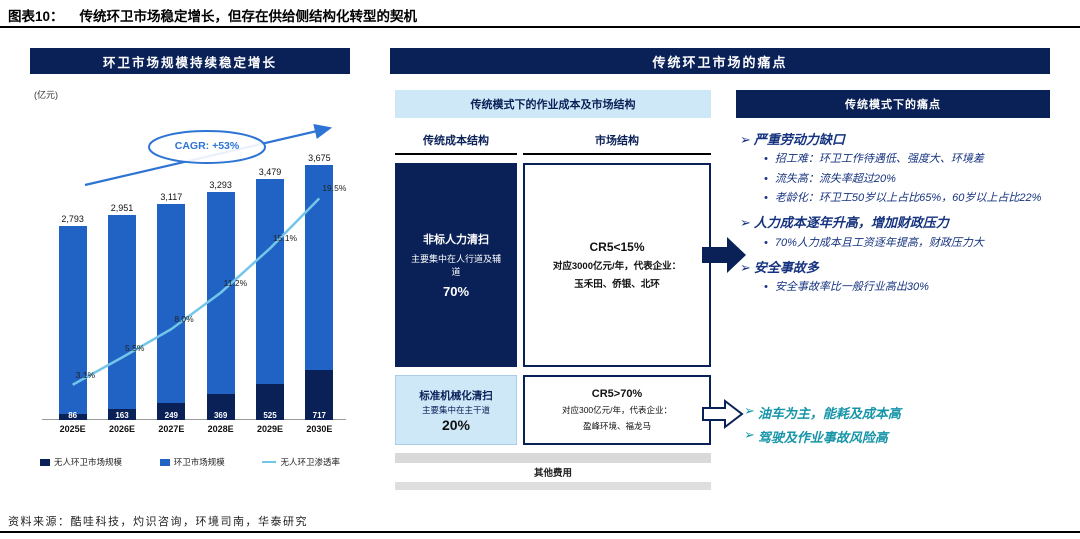 This screenshot has width=1080, height=539. What do you see at coordinates (822, 422) in the screenshot?
I see `vehicle-pain-points-list: ➢ 油车为主，能耗及成本高 ➢ 驾驶及作业事故风险高` at bounding box center [822, 422].